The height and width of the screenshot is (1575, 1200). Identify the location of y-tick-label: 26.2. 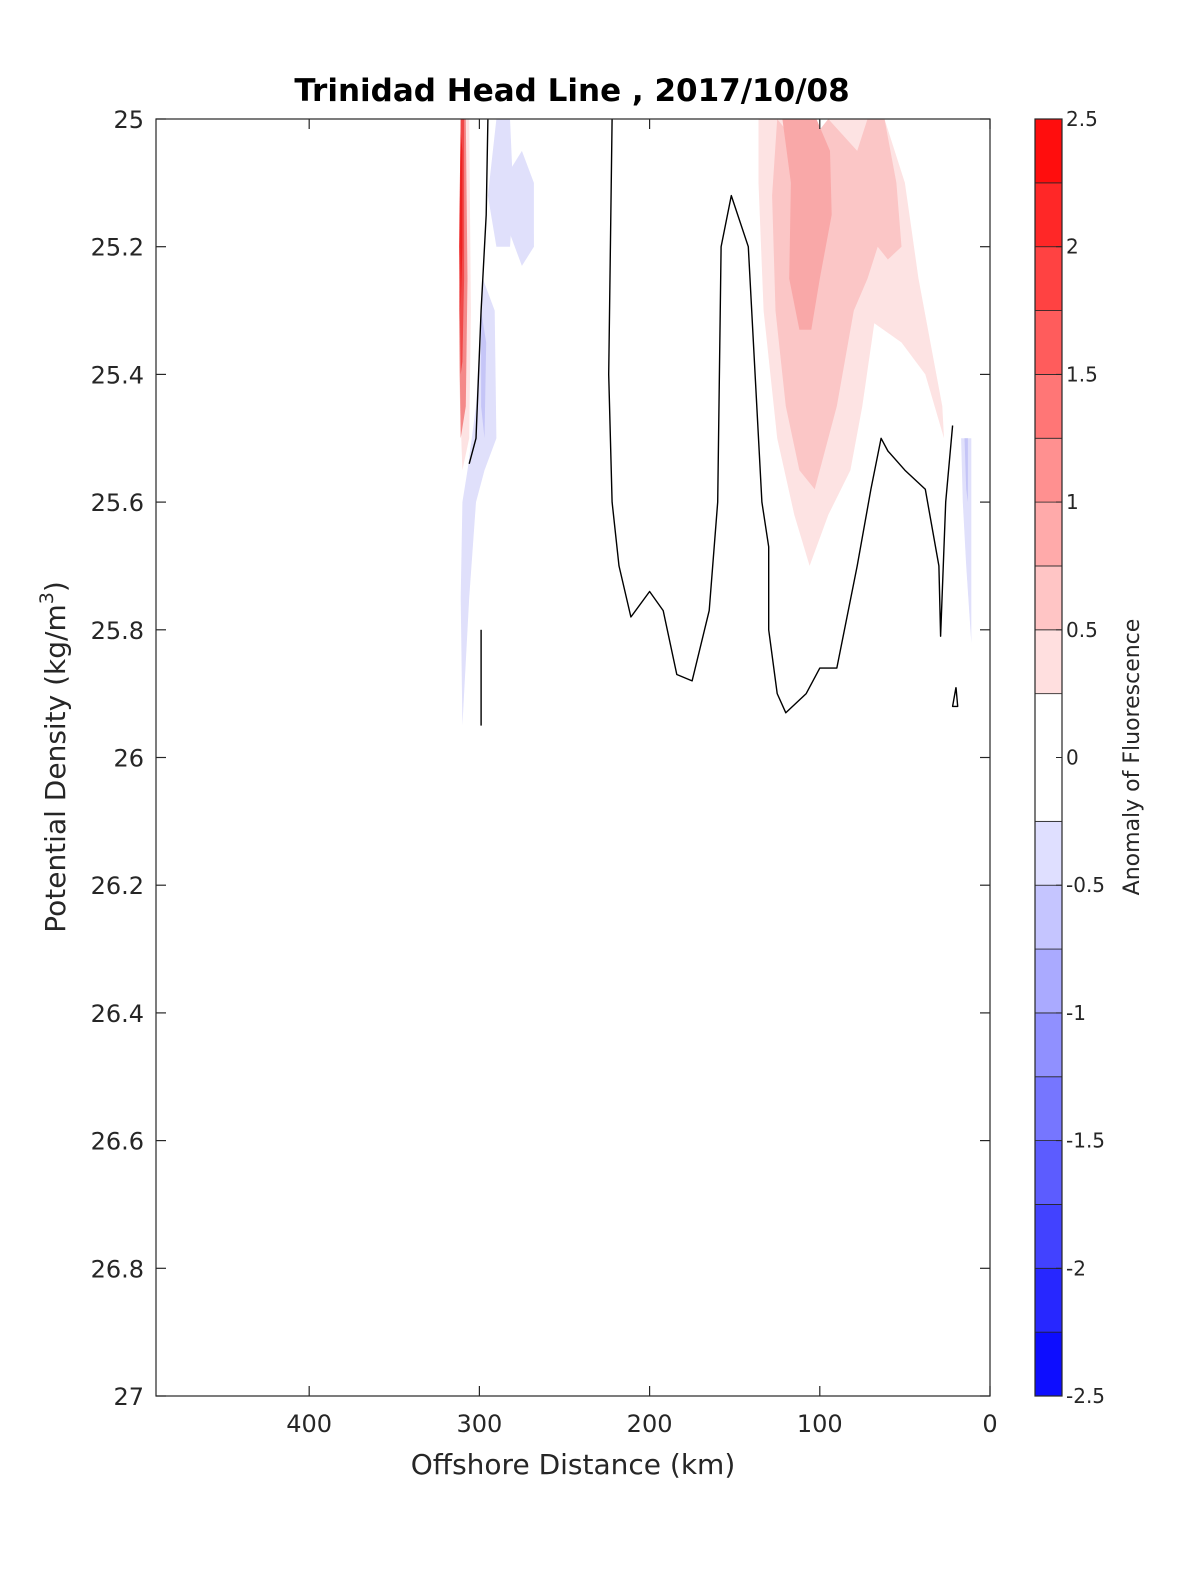
(117, 886).